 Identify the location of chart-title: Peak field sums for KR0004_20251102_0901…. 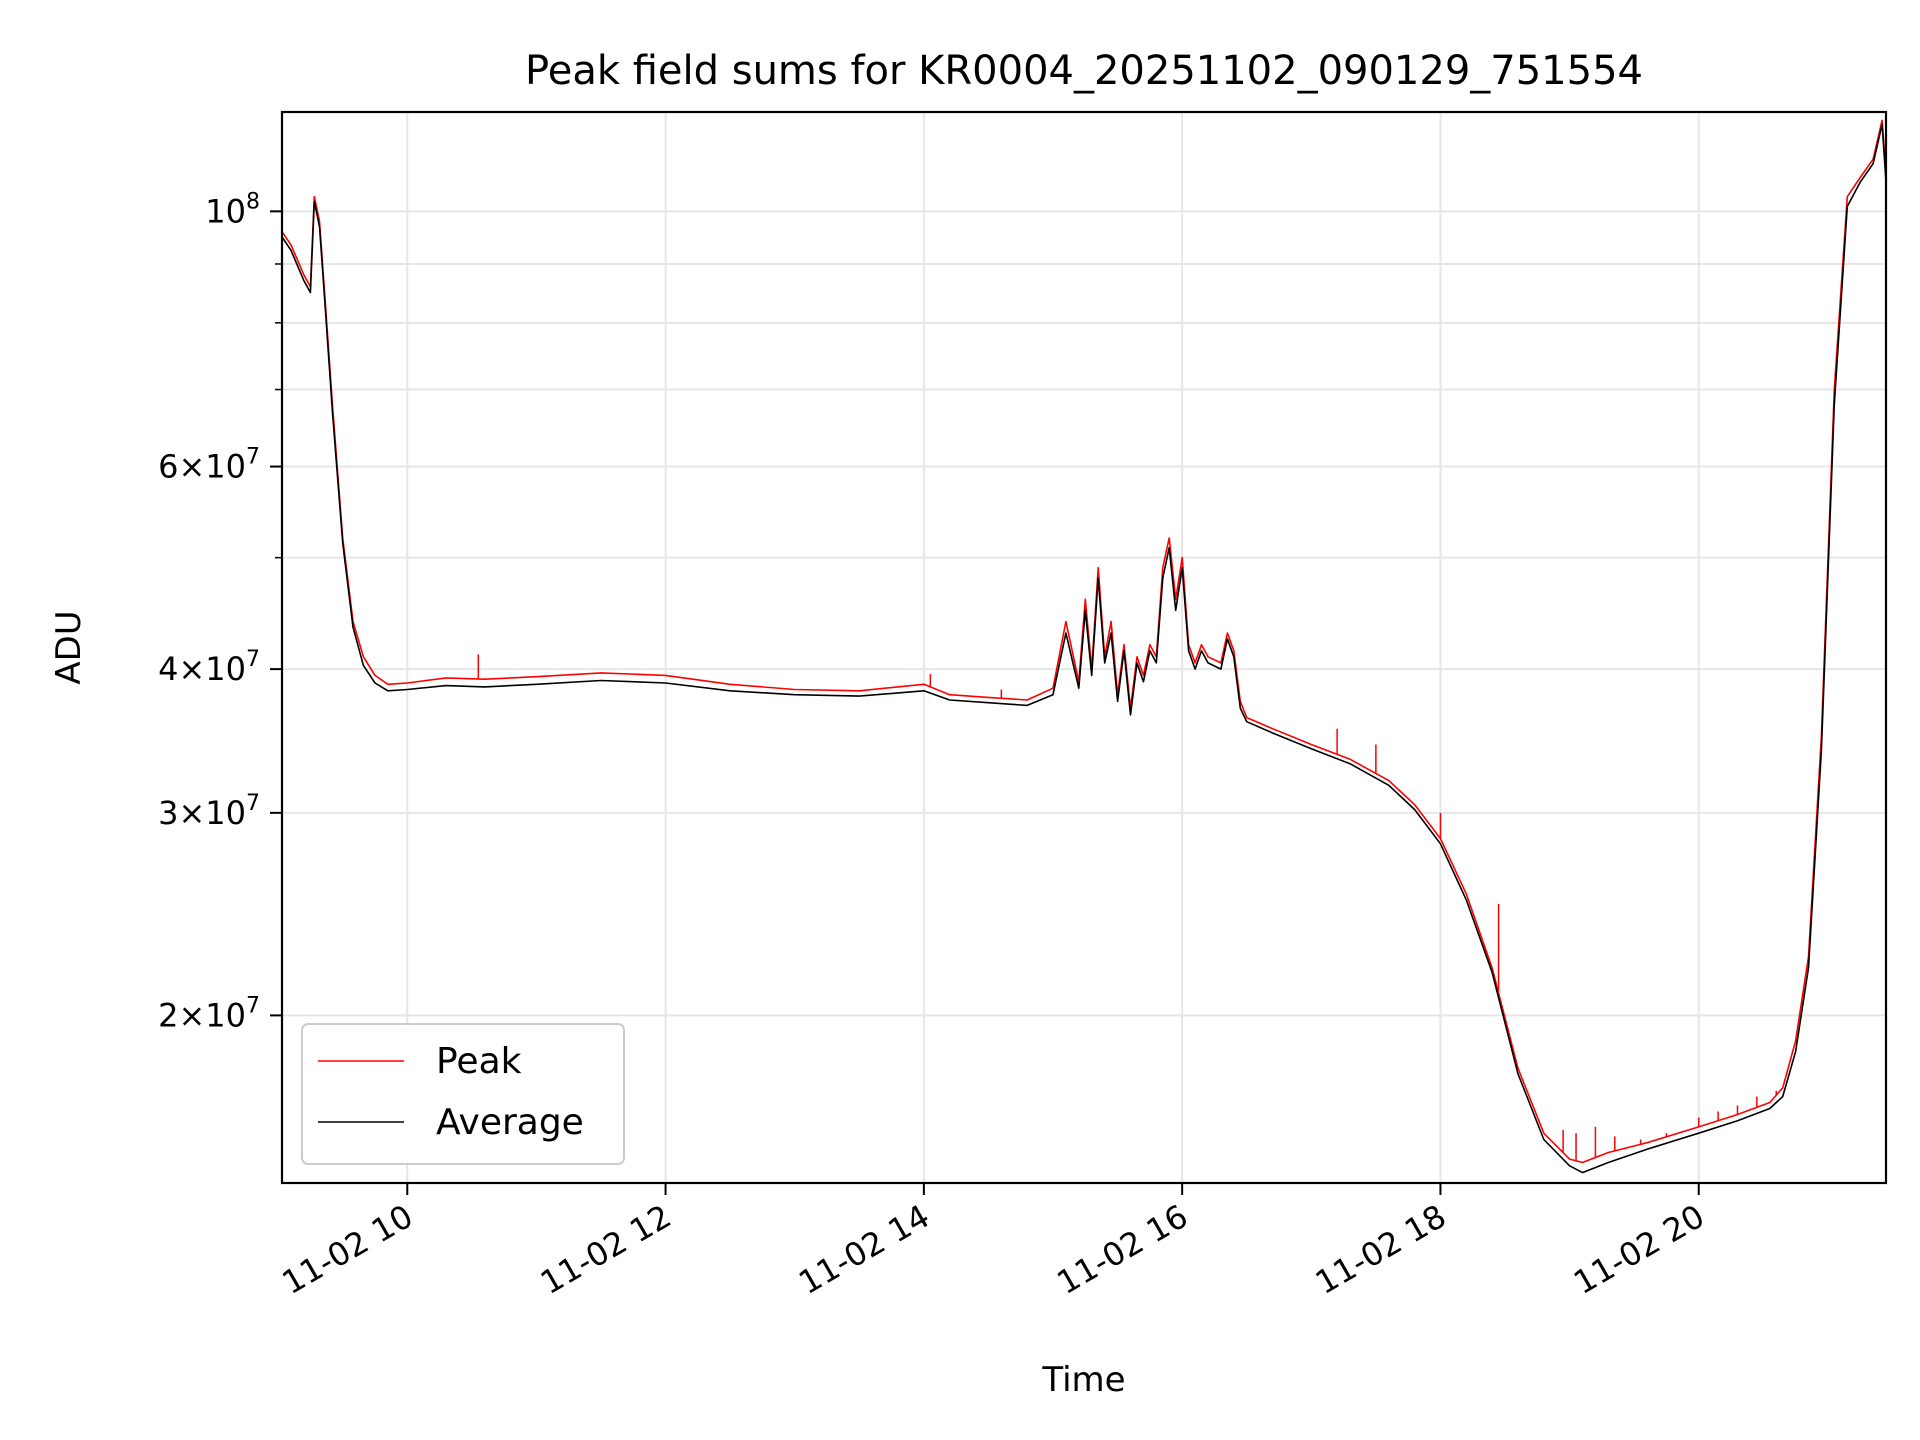
(1084, 71).